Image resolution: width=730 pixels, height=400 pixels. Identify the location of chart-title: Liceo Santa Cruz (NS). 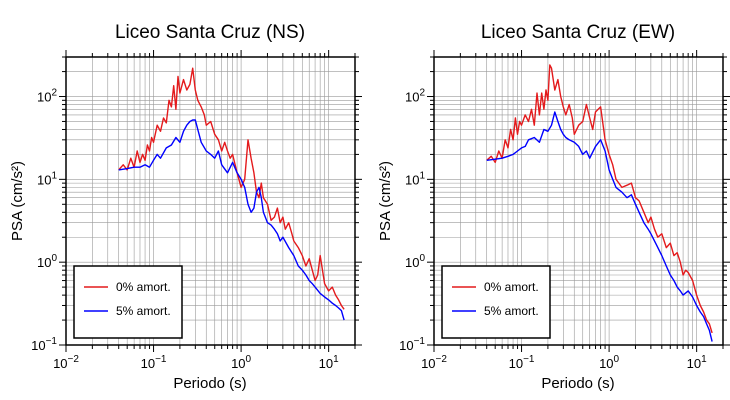
(210, 32).